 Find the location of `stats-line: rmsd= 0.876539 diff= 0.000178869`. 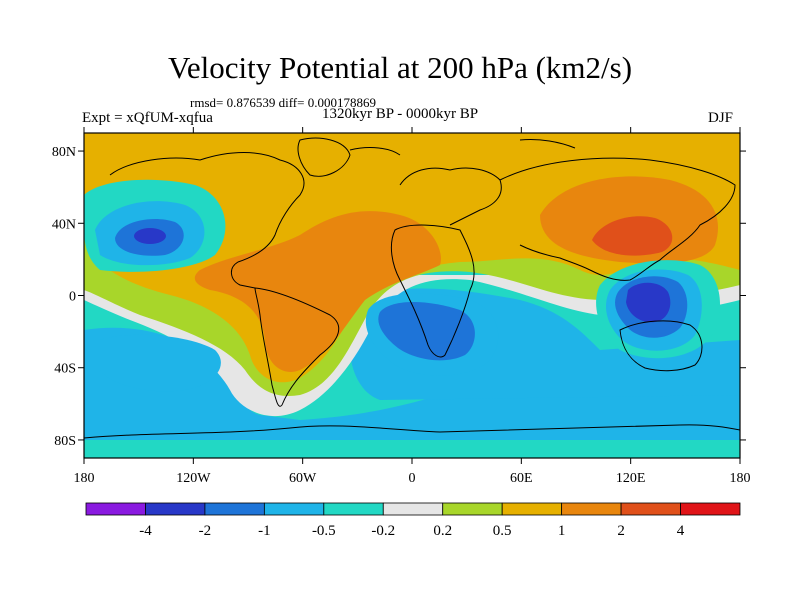

stats-line: rmsd= 0.876539 diff= 0.000178869 is located at coordinates (283, 102).